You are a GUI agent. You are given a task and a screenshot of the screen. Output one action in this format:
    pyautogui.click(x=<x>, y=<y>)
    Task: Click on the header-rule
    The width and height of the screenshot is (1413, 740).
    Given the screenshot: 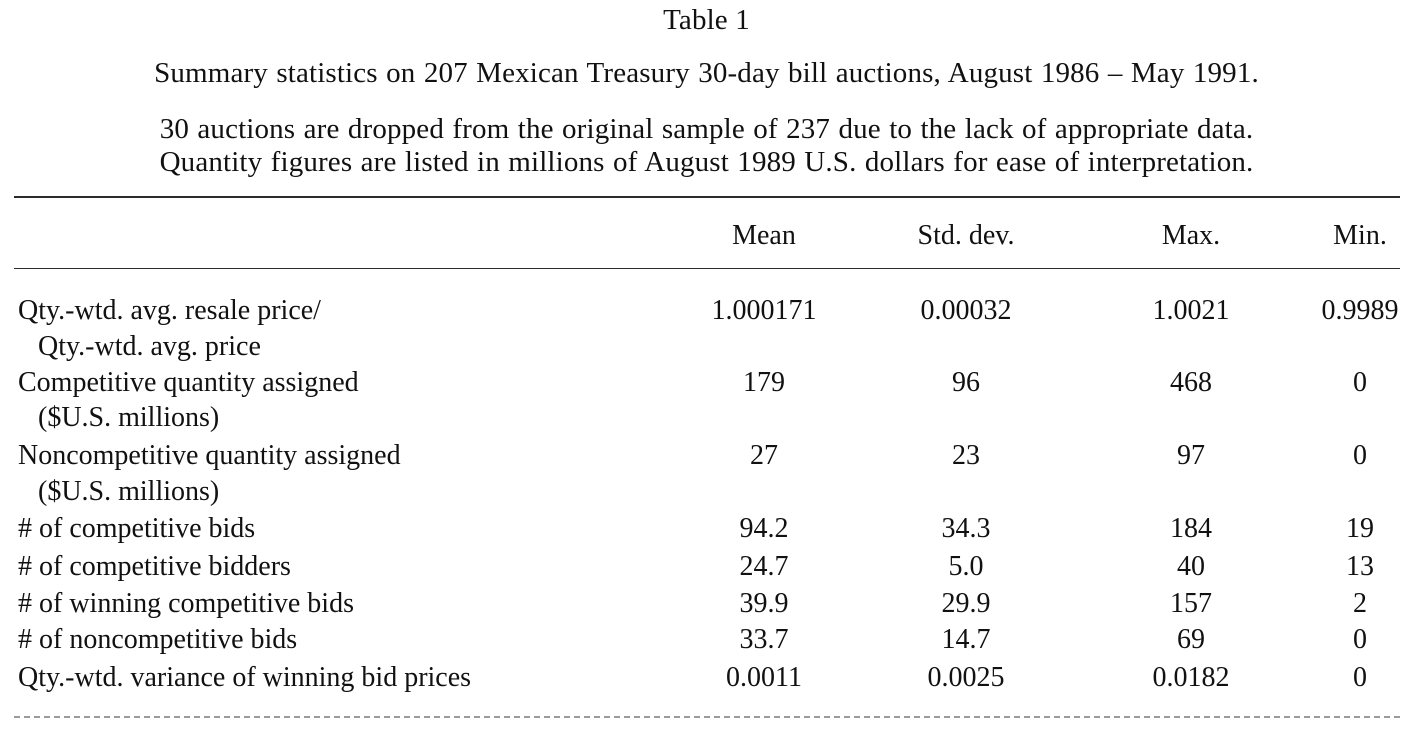 What is the action you would take?
    pyautogui.click(x=707, y=268)
    